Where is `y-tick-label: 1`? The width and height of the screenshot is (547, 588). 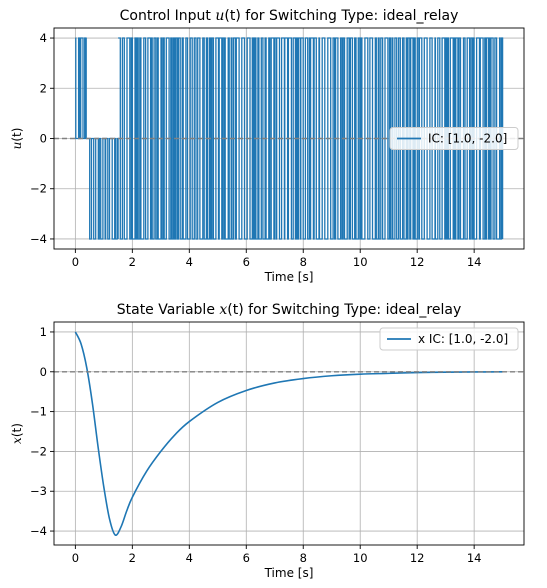
y-tick-label: 1 is located at coordinates (43, 332).